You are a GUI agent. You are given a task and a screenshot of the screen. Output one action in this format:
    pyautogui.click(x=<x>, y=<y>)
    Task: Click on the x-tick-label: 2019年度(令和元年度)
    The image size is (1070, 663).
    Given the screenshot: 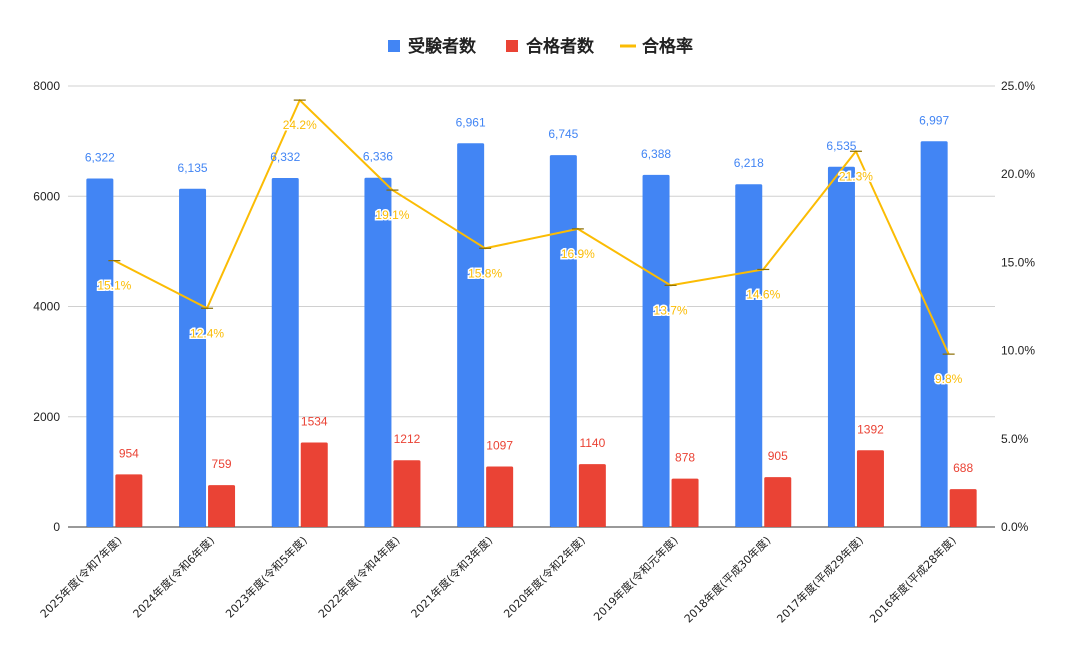 What is the action you would take?
    pyautogui.click(x=635, y=578)
    